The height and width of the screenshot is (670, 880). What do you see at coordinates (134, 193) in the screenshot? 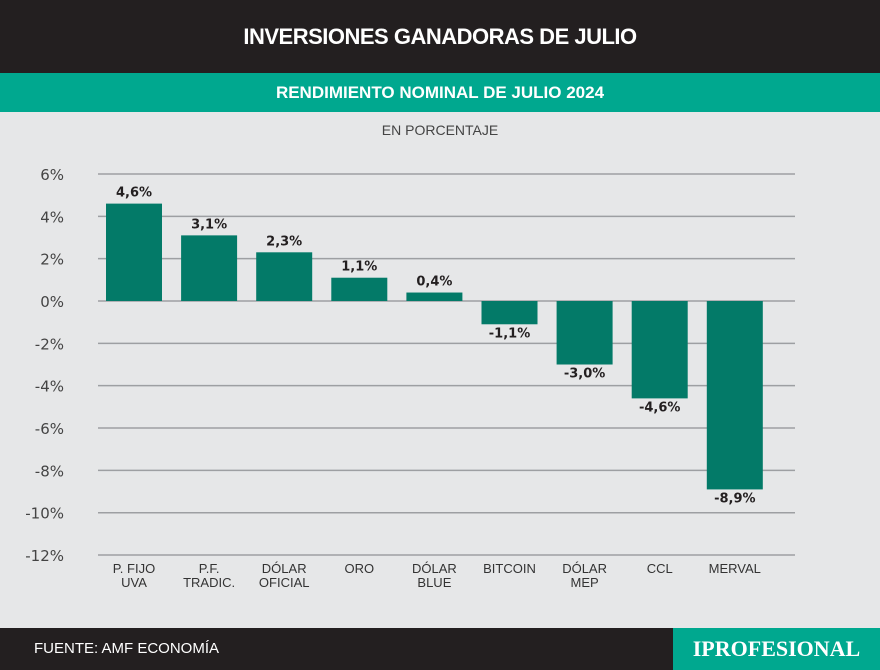
I see `data-label: 4,6%` at bounding box center [134, 193].